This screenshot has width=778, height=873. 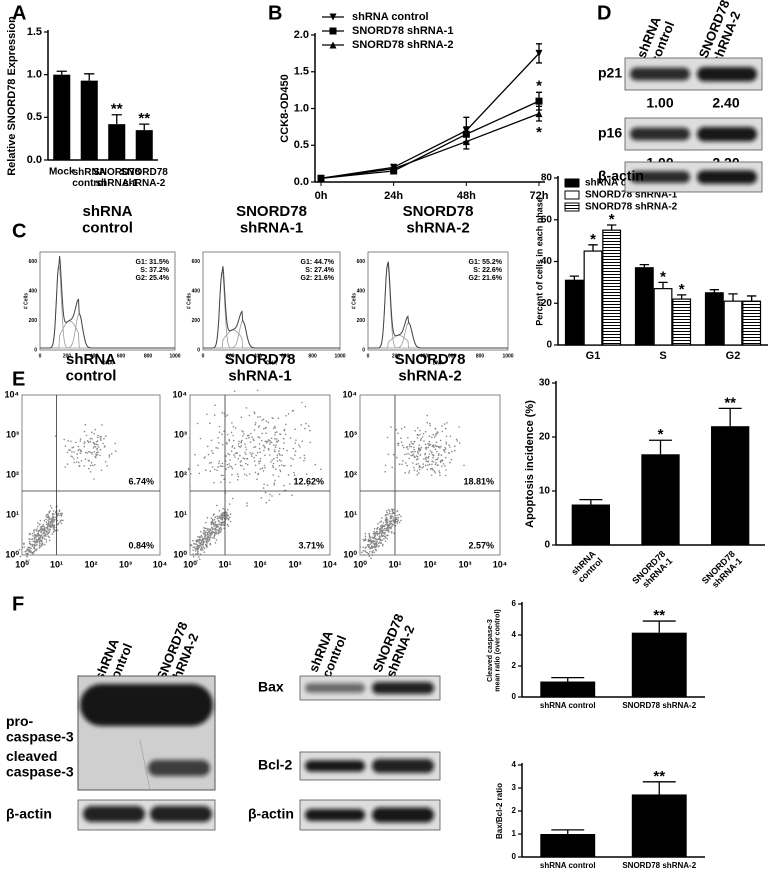 I want to click on text-line: control, so click(x=89, y=183).